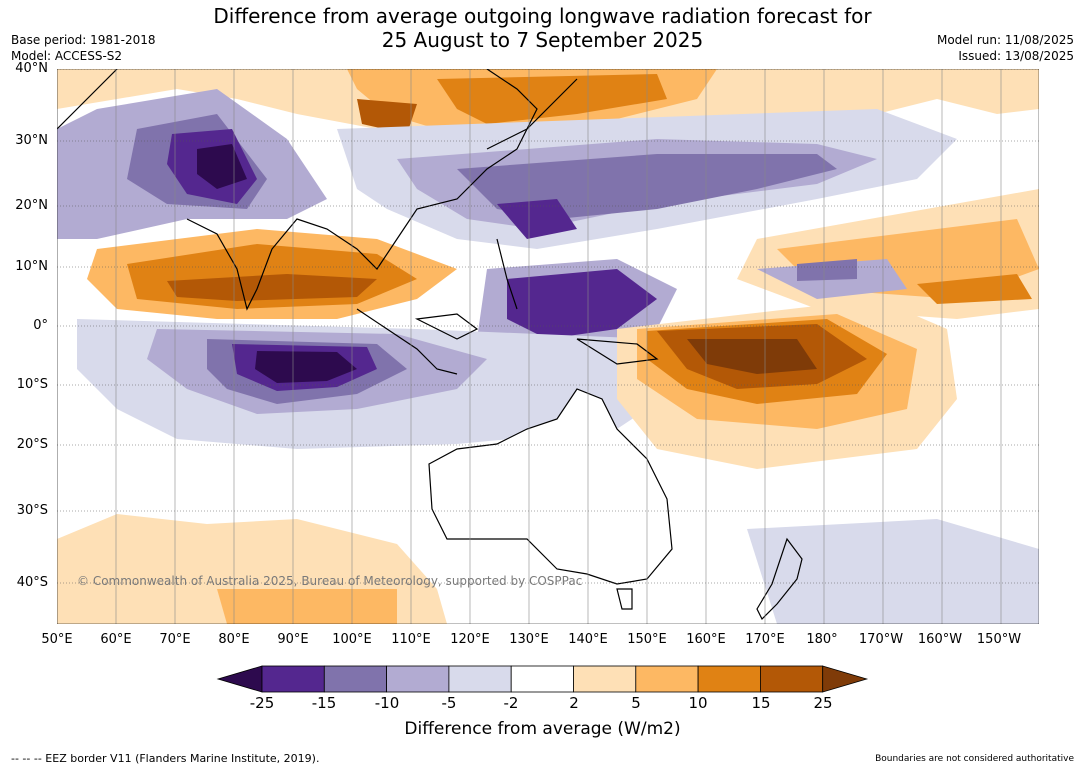  Describe the element at coordinates (87, 99) in the screenshot. I see `arabia-coast` at that location.